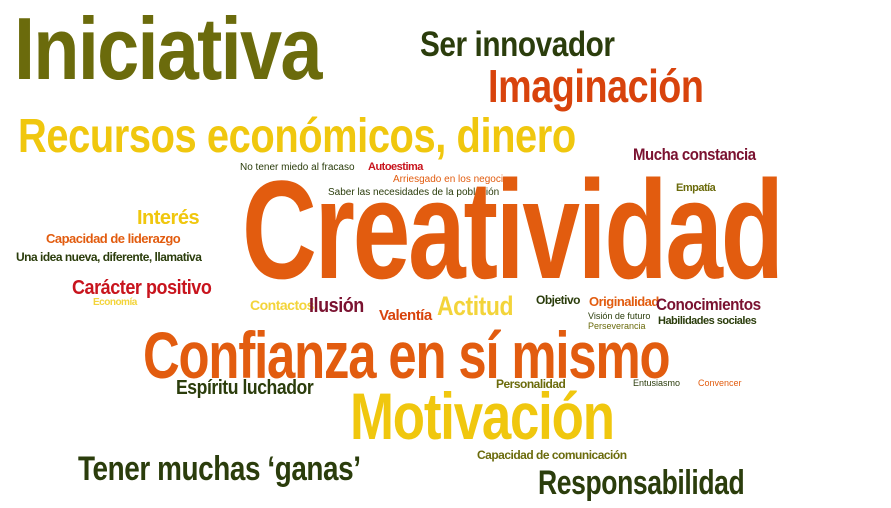 This screenshot has height=508, width=891. What do you see at coordinates (115, 302) in the screenshot?
I see `word-economia: Economía` at bounding box center [115, 302].